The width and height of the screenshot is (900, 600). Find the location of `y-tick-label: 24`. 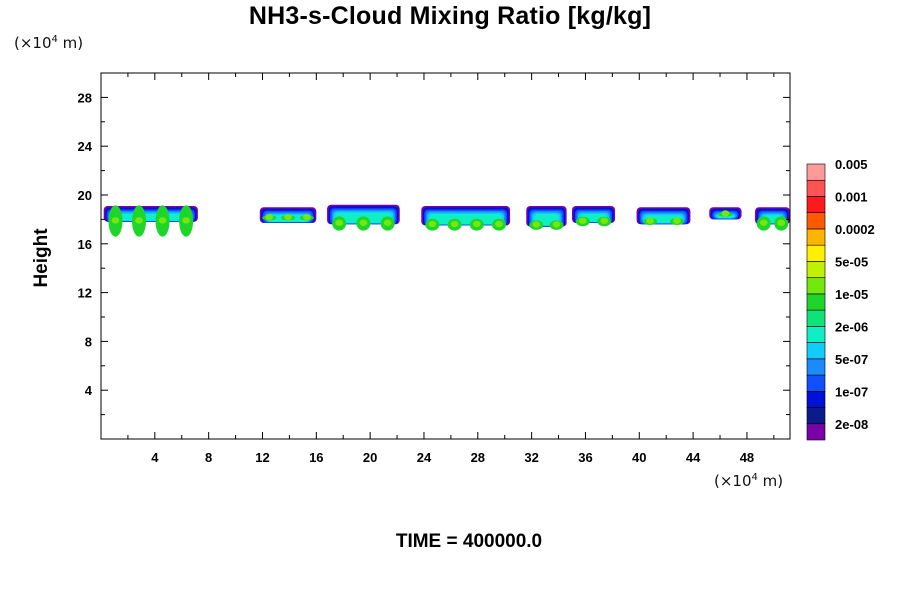

y-tick-label: 24 is located at coordinates (85, 146).